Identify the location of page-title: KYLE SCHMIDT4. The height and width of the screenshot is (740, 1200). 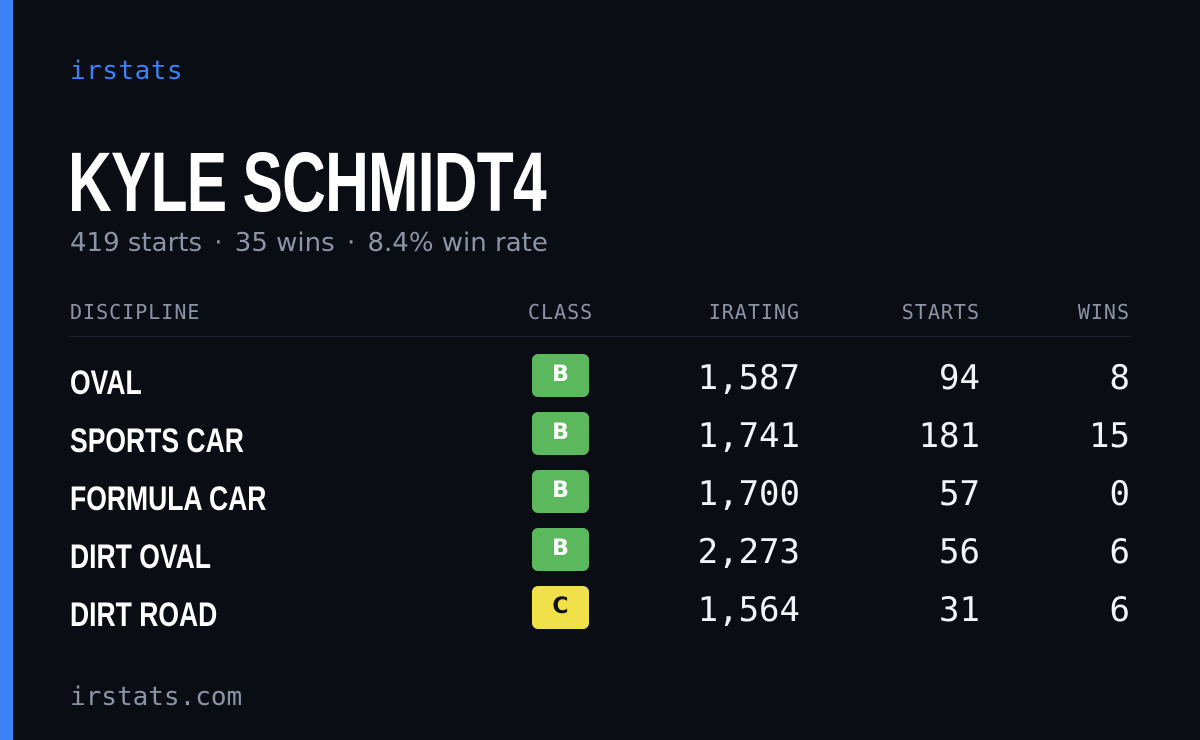
(307, 182).